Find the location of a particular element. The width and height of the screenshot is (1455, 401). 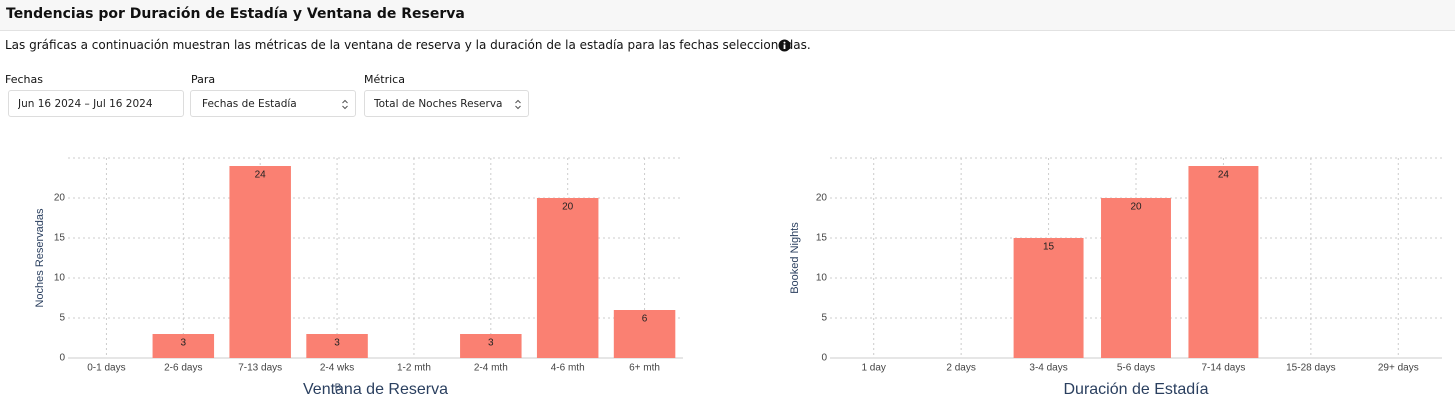

filter-value: Jun 16 2024 – Jul 16 2024 is located at coordinates (85, 104).